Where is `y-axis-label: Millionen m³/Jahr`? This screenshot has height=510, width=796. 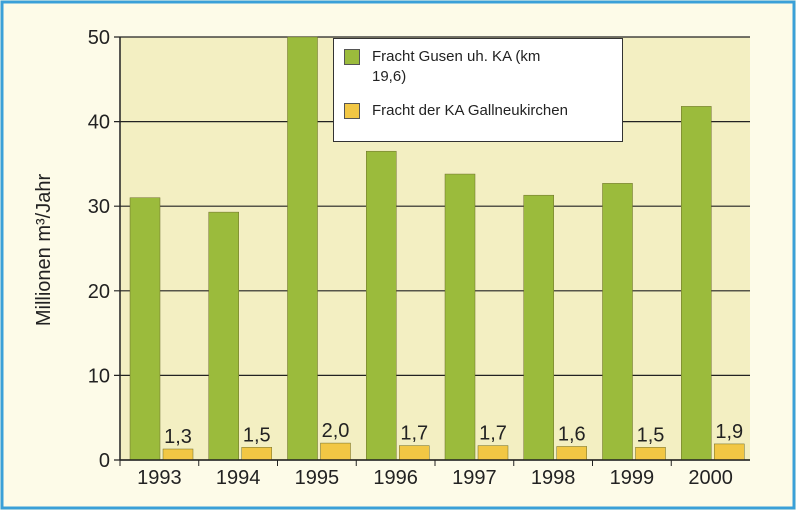
y-axis-label: Millionen m³/Jahr is located at coordinates (44, 250).